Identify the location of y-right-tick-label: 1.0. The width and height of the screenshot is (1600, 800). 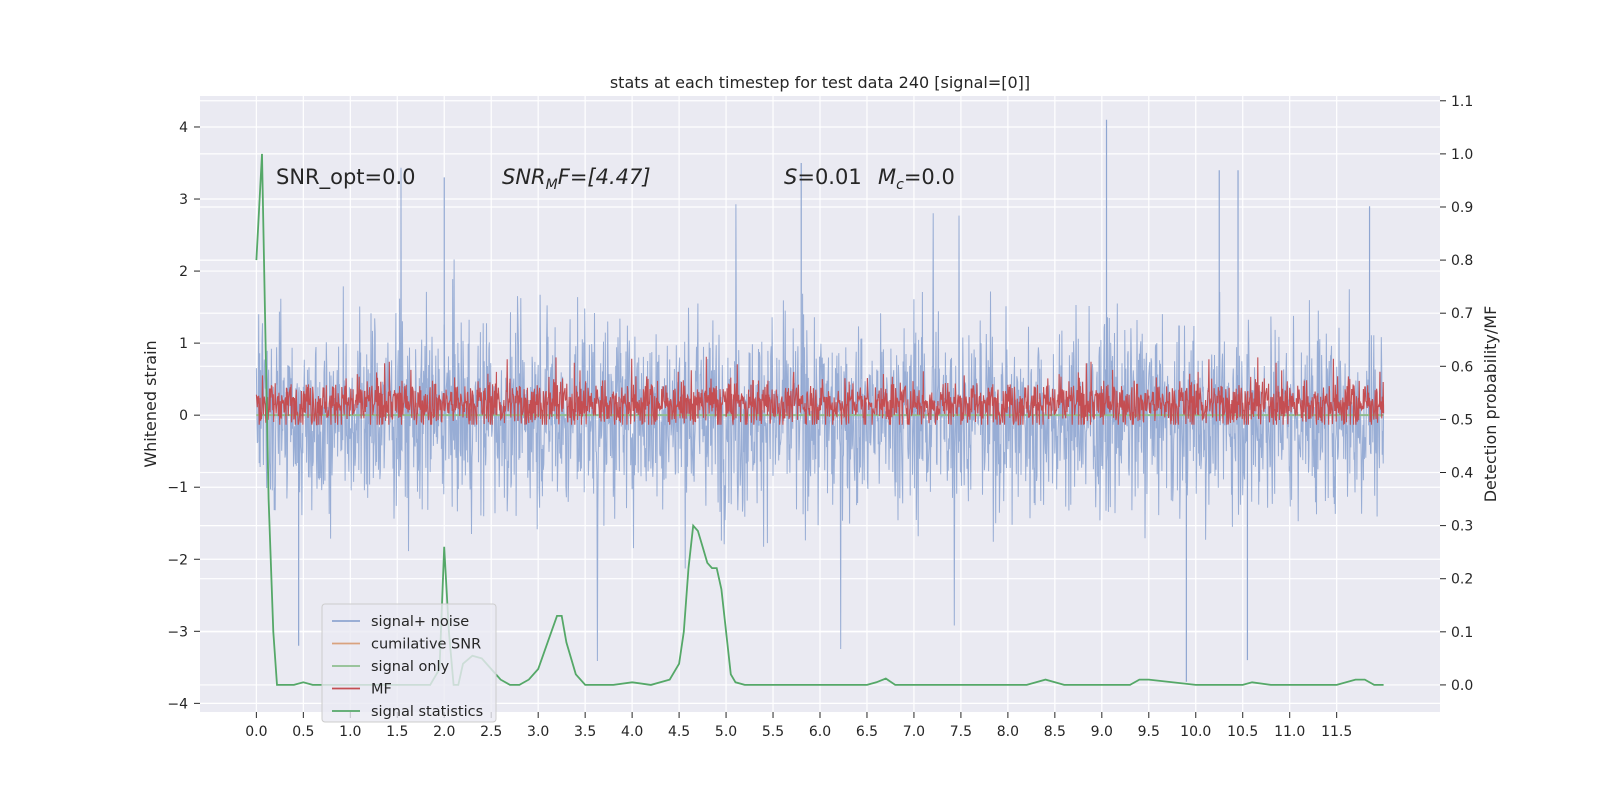
(1462, 155).